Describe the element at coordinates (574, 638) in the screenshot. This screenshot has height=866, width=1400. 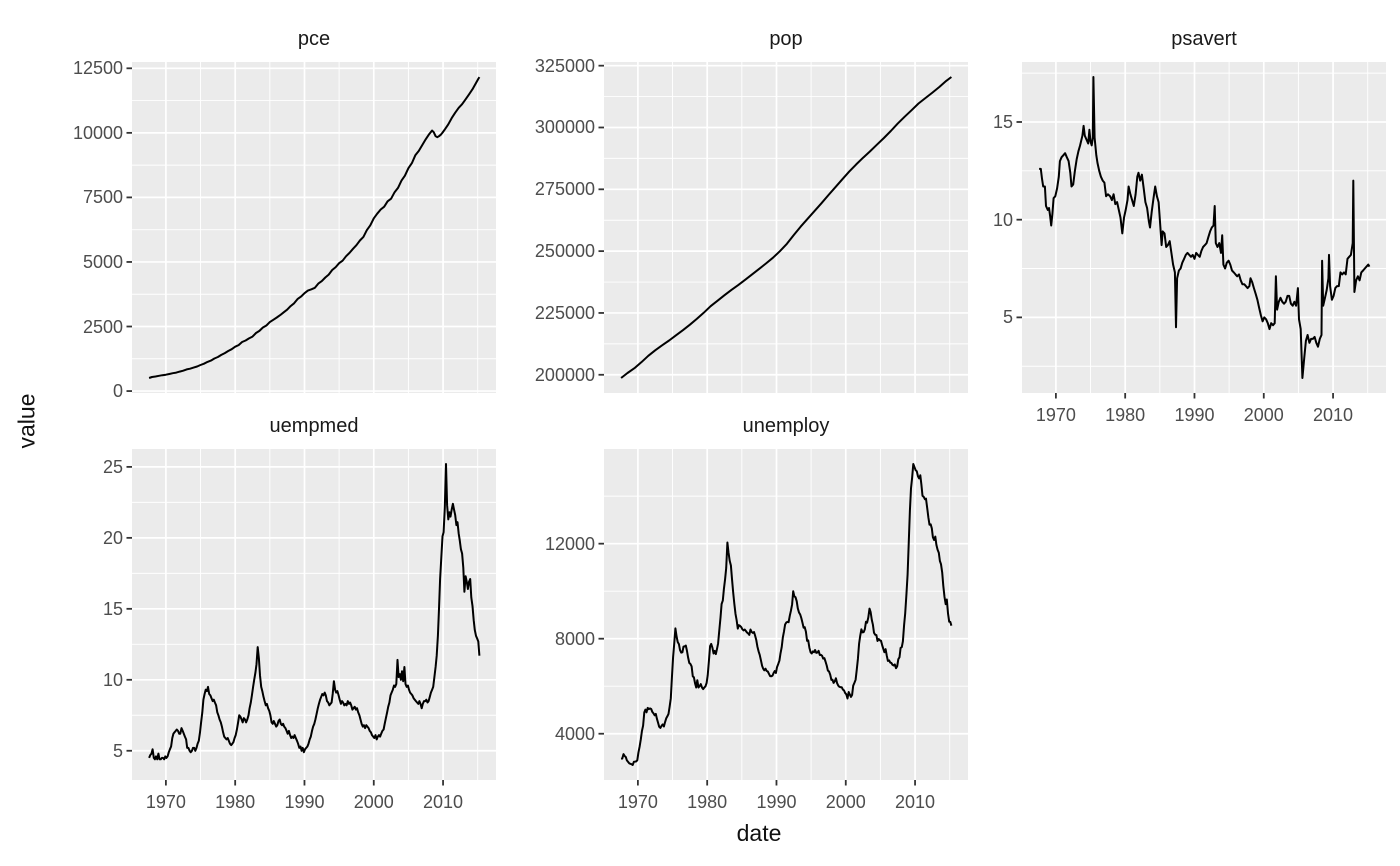
I see `y-axis-tick-label: 8000` at that location.